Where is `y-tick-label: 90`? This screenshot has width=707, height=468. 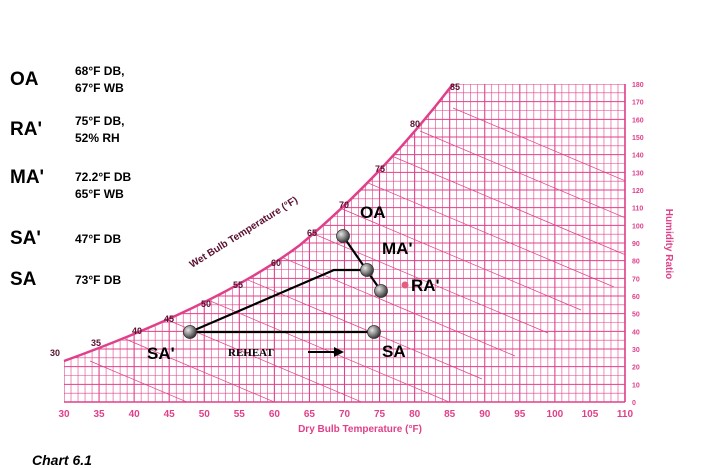 y-tick-label: 90 is located at coordinates (636, 244).